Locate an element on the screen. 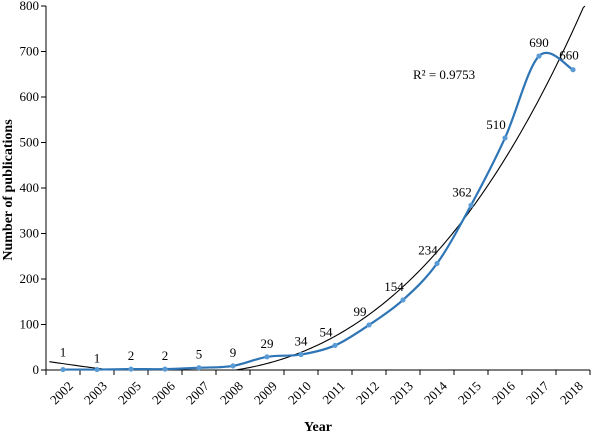  y-axis-title: Number of publications is located at coordinates (8, 190).